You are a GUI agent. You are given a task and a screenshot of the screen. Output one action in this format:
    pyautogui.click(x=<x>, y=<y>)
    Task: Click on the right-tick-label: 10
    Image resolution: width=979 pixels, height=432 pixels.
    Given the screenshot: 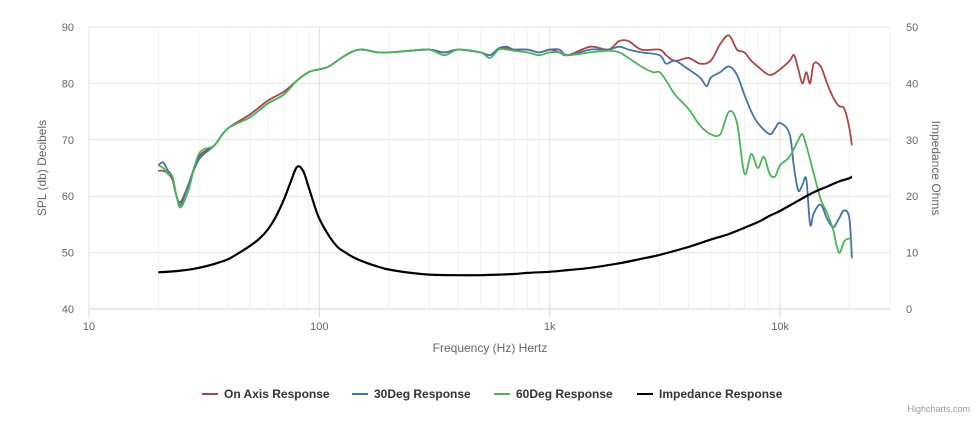 What is the action you would take?
    pyautogui.click(x=912, y=254)
    